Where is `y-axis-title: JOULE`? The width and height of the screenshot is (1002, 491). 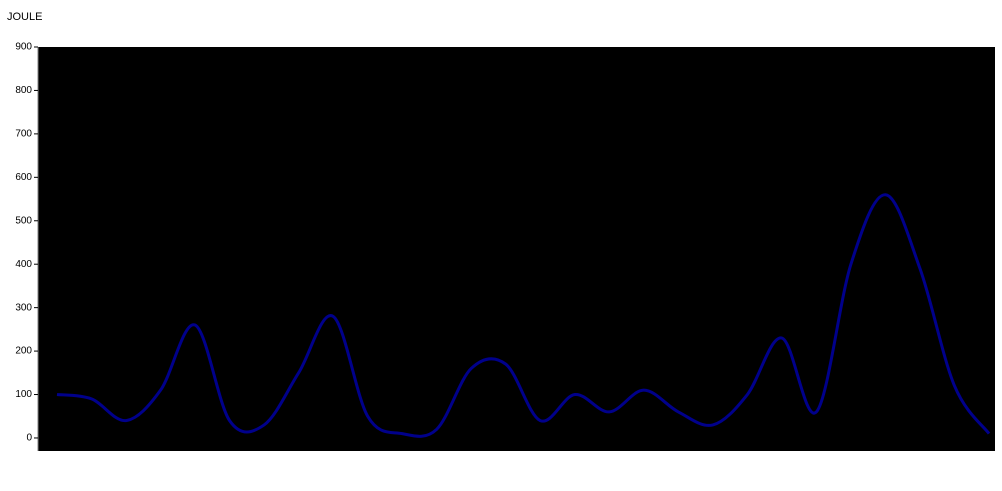 y-axis-title: JOULE is located at coordinates (24, 17).